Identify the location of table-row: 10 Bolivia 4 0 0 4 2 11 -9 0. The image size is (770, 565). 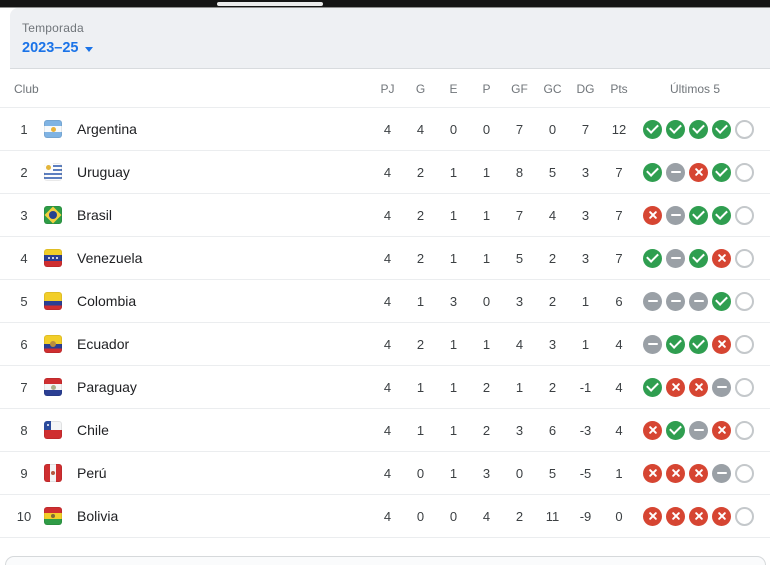
(385, 516).